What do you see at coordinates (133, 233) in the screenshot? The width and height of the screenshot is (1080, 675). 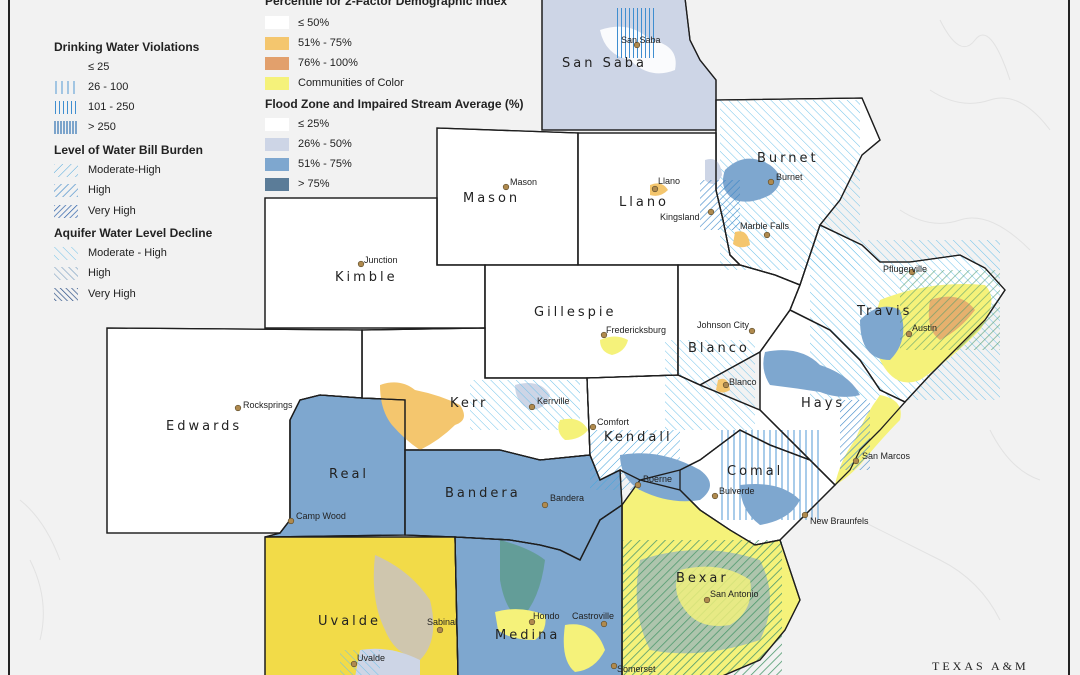 I see `legend-aquifer-title: Aquifer Water Level Decline` at bounding box center [133, 233].